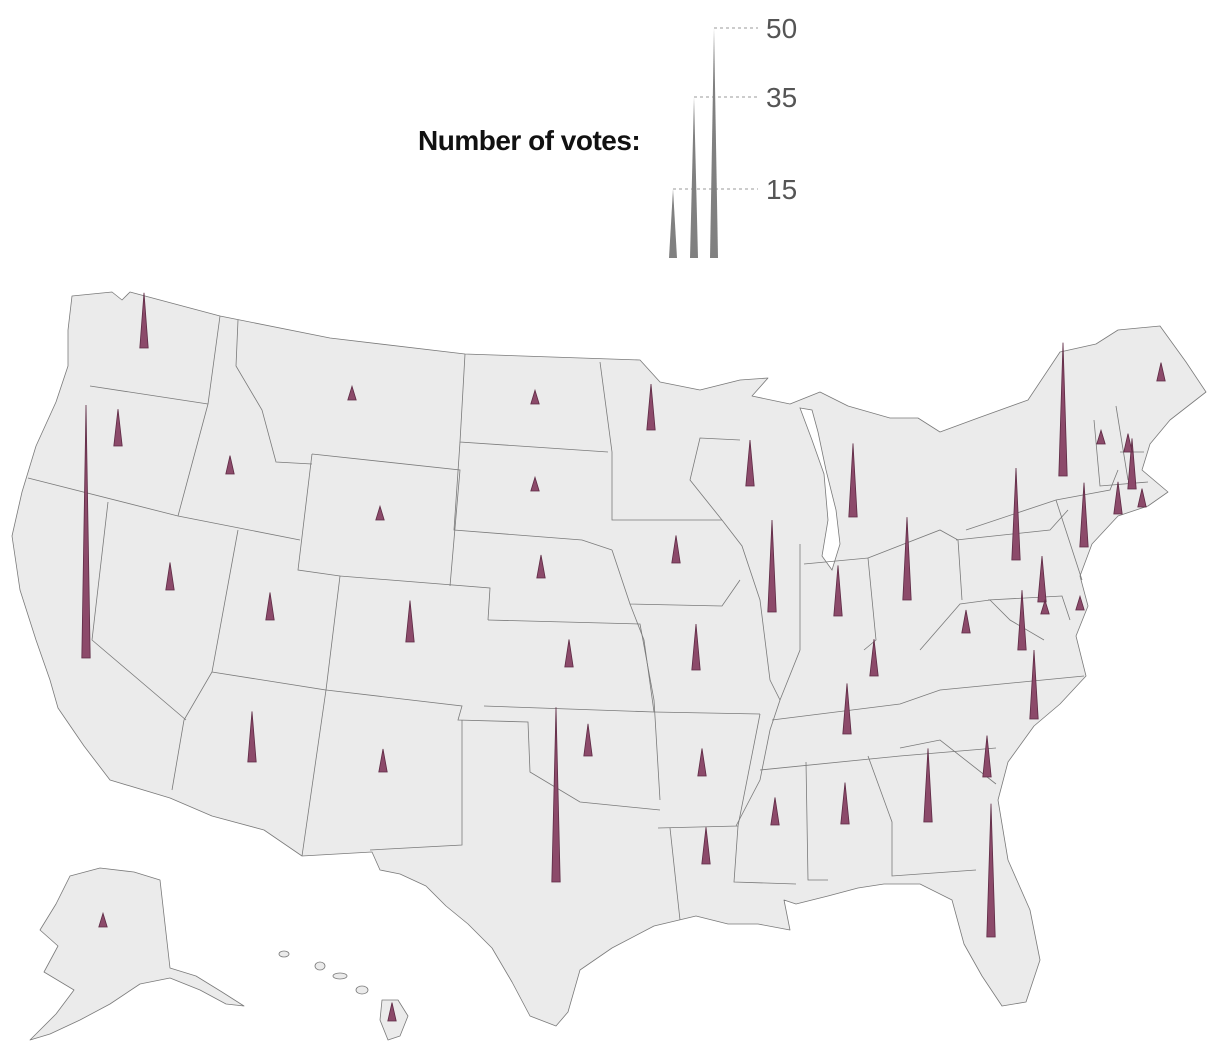 The image size is (1220, 1054). Describe the element at coordinates (772, 566) in the screenshot. I see `spike-il` at that location.